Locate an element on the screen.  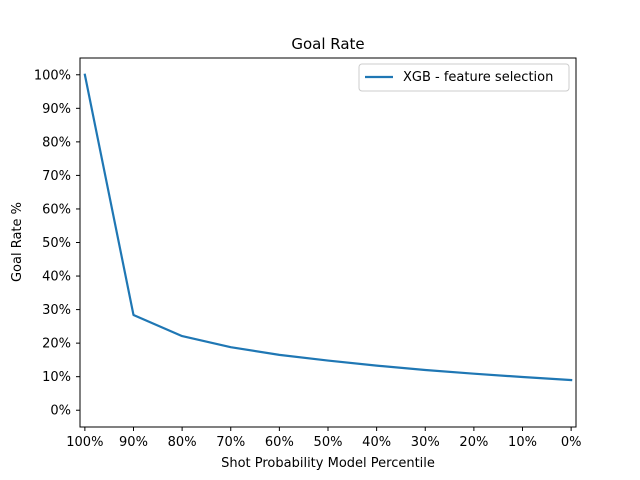
legend-box is located at coordinates (464, 77).